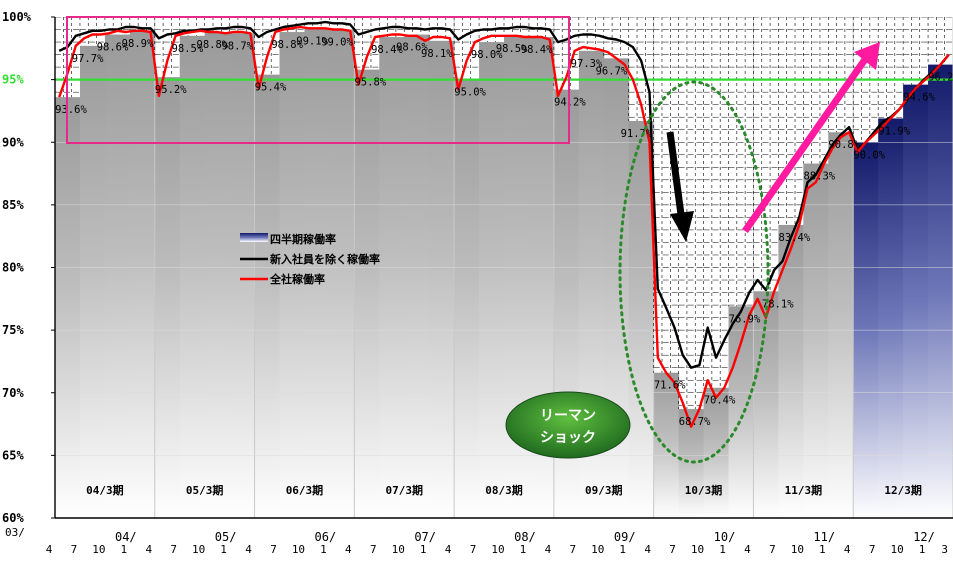 This screenshot has height=561, width=953. Describe the element at coordinates (13, 80) in the screenshot. I see `y-tick-label: 95%` at that location.